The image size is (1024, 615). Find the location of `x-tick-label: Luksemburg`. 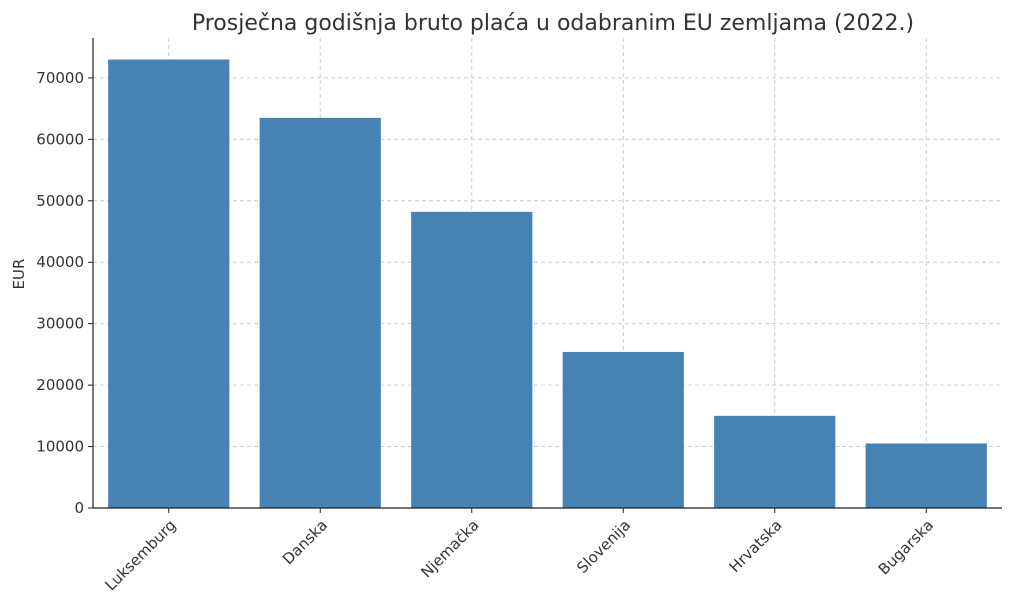

x-tick-label: Luksemburg is located at coordinates (141, 555).